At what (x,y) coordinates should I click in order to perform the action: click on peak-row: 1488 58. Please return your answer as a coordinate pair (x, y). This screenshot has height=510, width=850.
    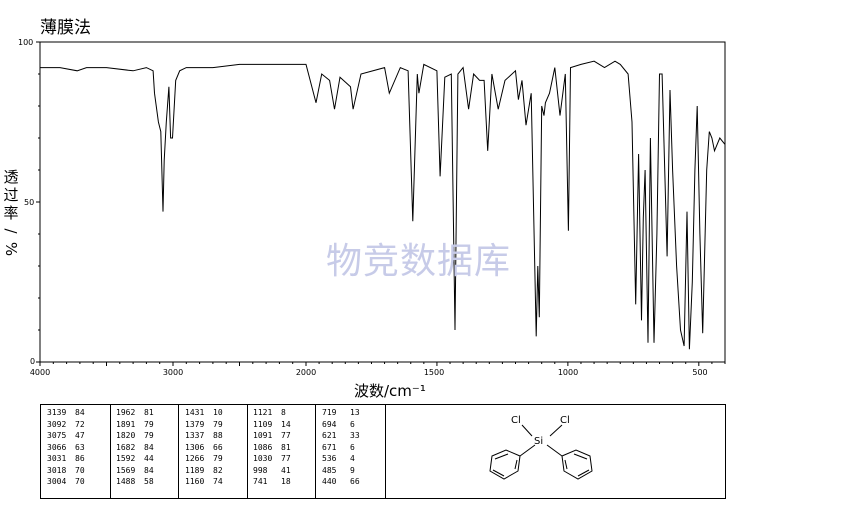
    Looking at the image, I should click on (135, 482).